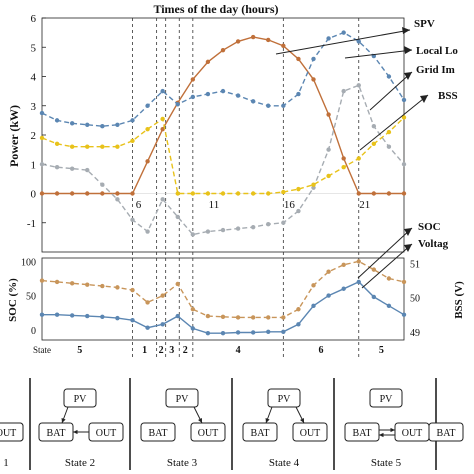 The width and height of the screenshot is (474, 474). Describe the element at coordinates (42, 350) in the screenshot. I see `state-row-label: State` at that location.